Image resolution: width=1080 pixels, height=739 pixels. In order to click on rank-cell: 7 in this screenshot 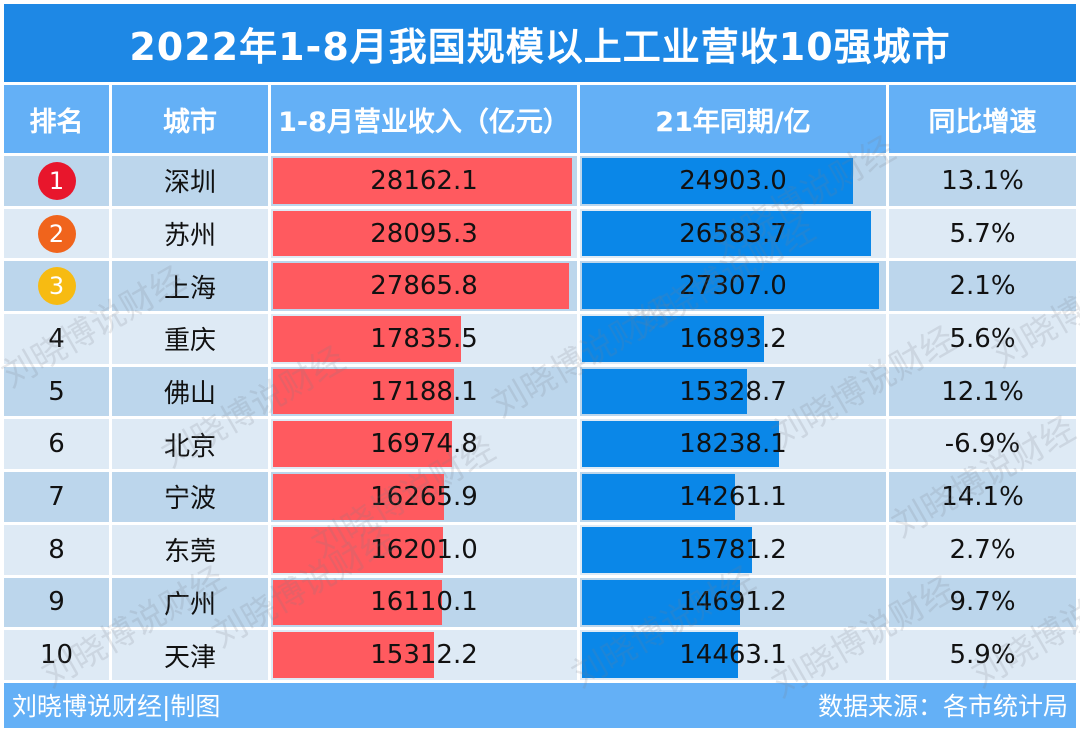, I will do `click(58, 497)`.